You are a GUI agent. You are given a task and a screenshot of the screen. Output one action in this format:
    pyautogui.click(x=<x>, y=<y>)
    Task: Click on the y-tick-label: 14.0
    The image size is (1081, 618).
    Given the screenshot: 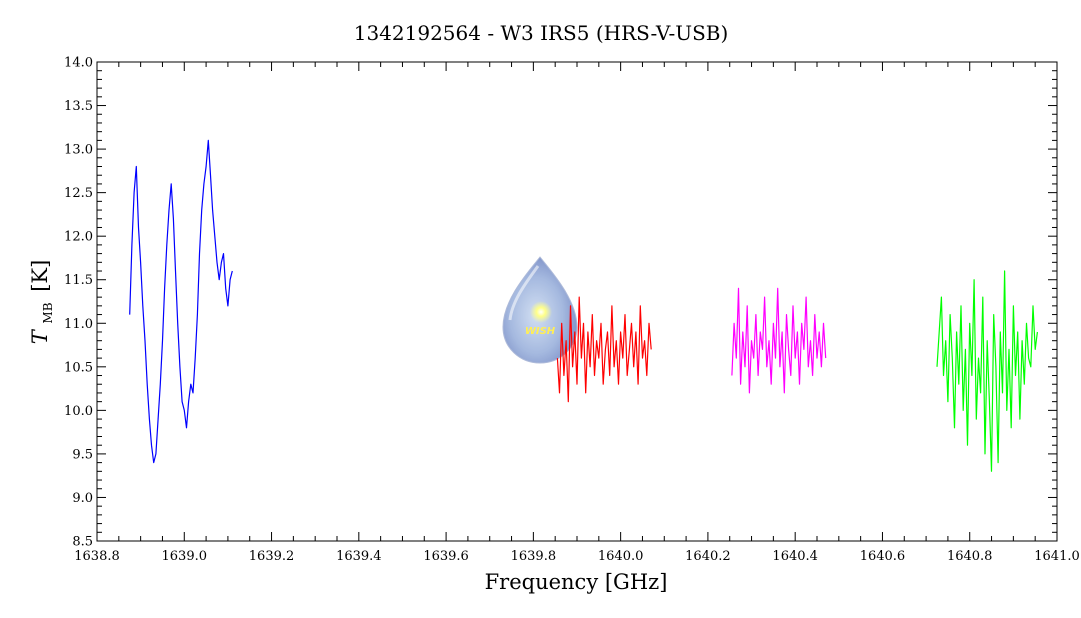 What is the action you would take?
    pyautogui.click(x=78, y=63)
    